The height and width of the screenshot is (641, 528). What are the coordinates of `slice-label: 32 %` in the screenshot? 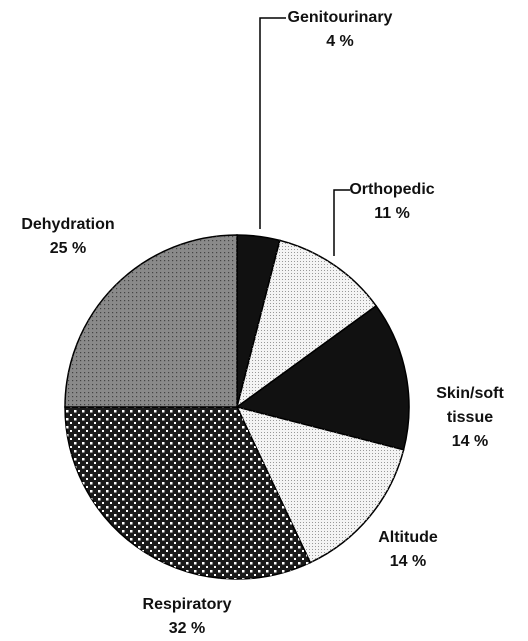 It's located at (187, 628).